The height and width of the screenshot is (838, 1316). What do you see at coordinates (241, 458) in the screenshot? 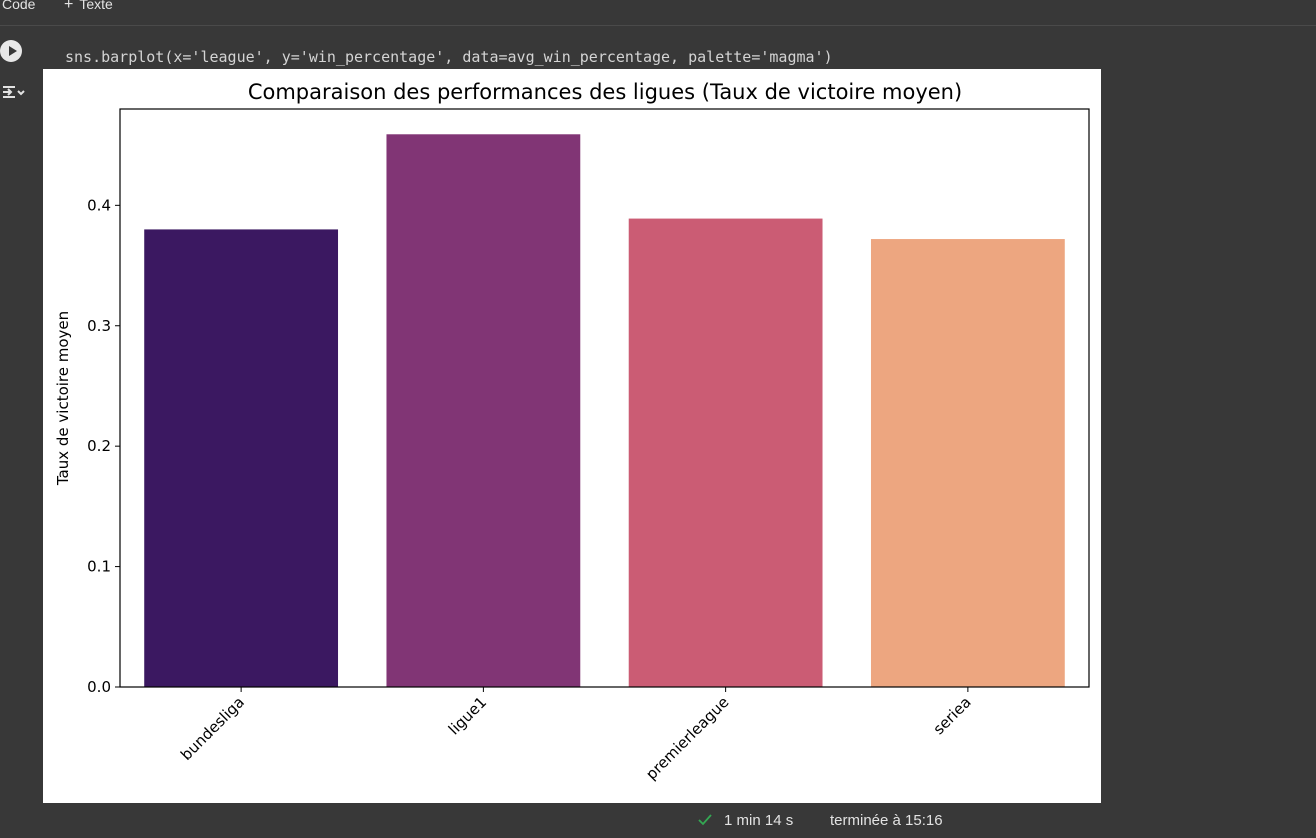
I see `bar-bundesliga` at bounding box center [241, 458].